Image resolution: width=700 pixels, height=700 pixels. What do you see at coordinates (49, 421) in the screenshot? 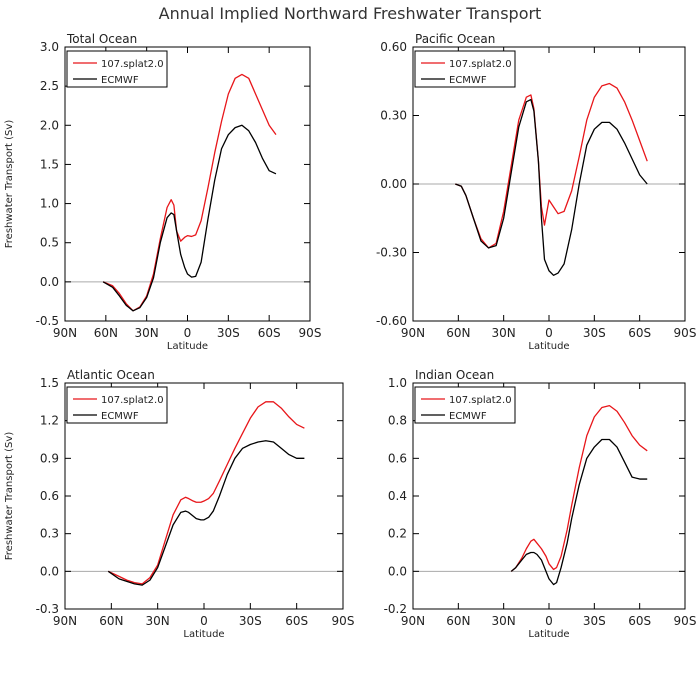
I see `y-tick-label: 1.2` at bounding box center [49, 421].